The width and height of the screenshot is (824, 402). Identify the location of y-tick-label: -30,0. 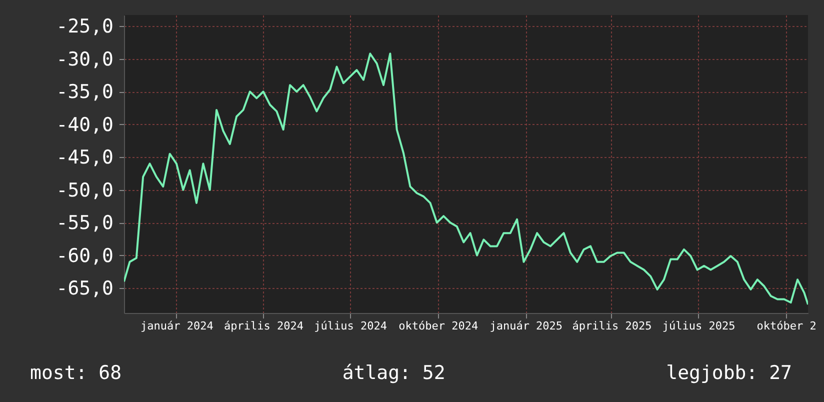
(85, 59).